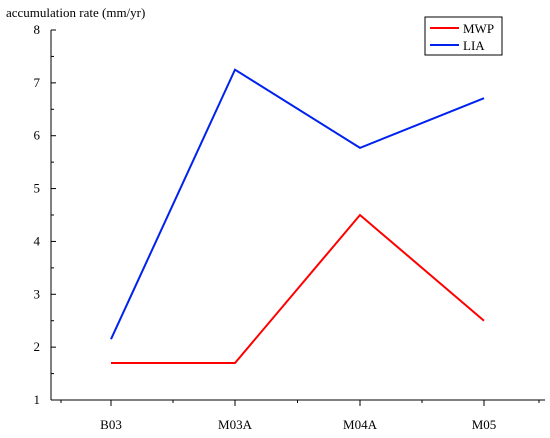 This screenshot has width=550, height=438. Describe the element at coordinates (37, 293) in the screenshot. I see `y-tick-label: 3` at that location.